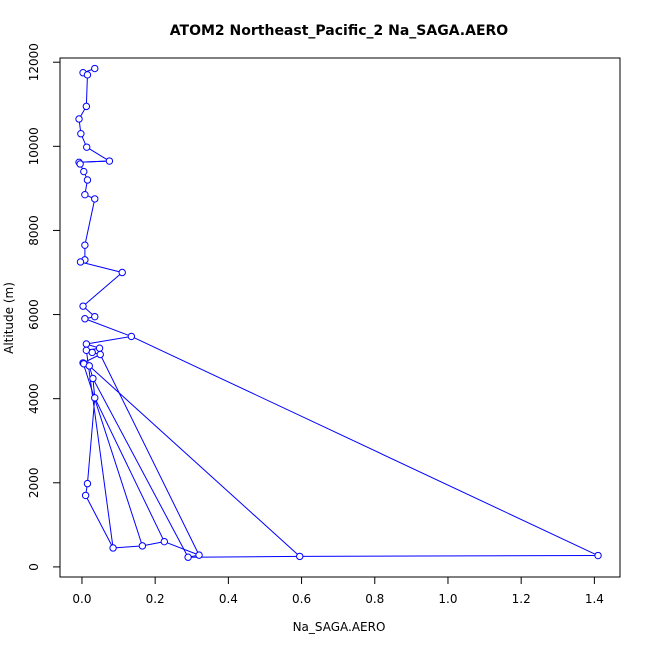  I want to click on y-tick-label: 6000, so click(34, 314).